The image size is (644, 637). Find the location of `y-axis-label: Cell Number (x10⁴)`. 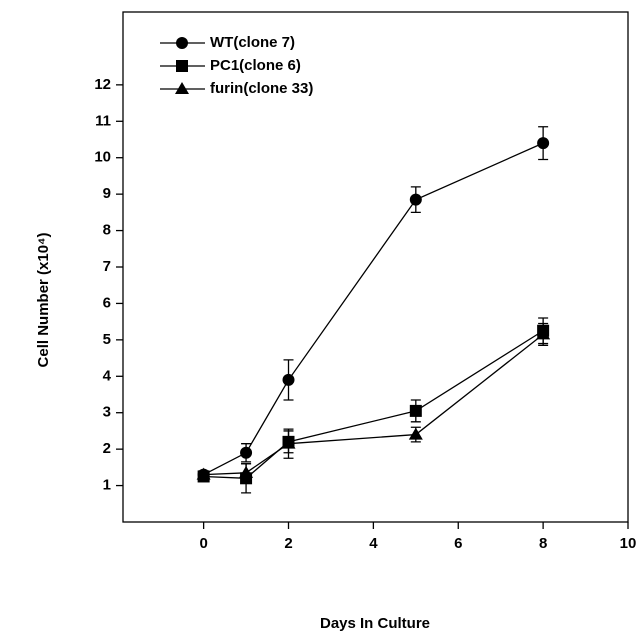

y-axis-label: Cell Number (x10⁴) is located at coordinates (43, 300).